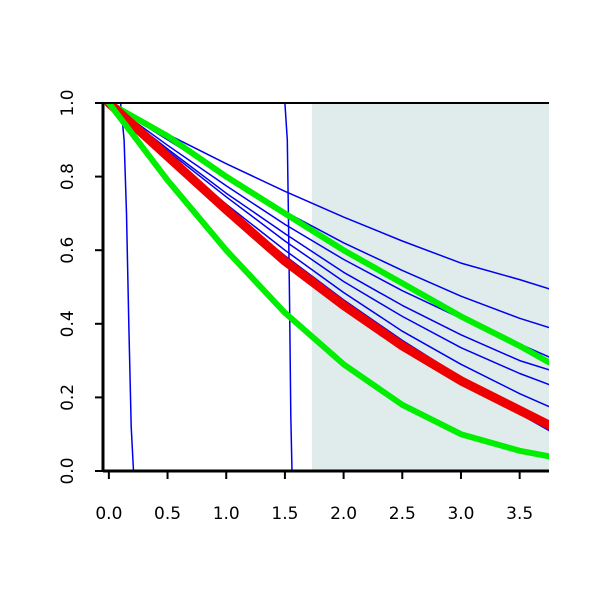  I want to click on y-tick-label: 0.6, so click(68, 250).